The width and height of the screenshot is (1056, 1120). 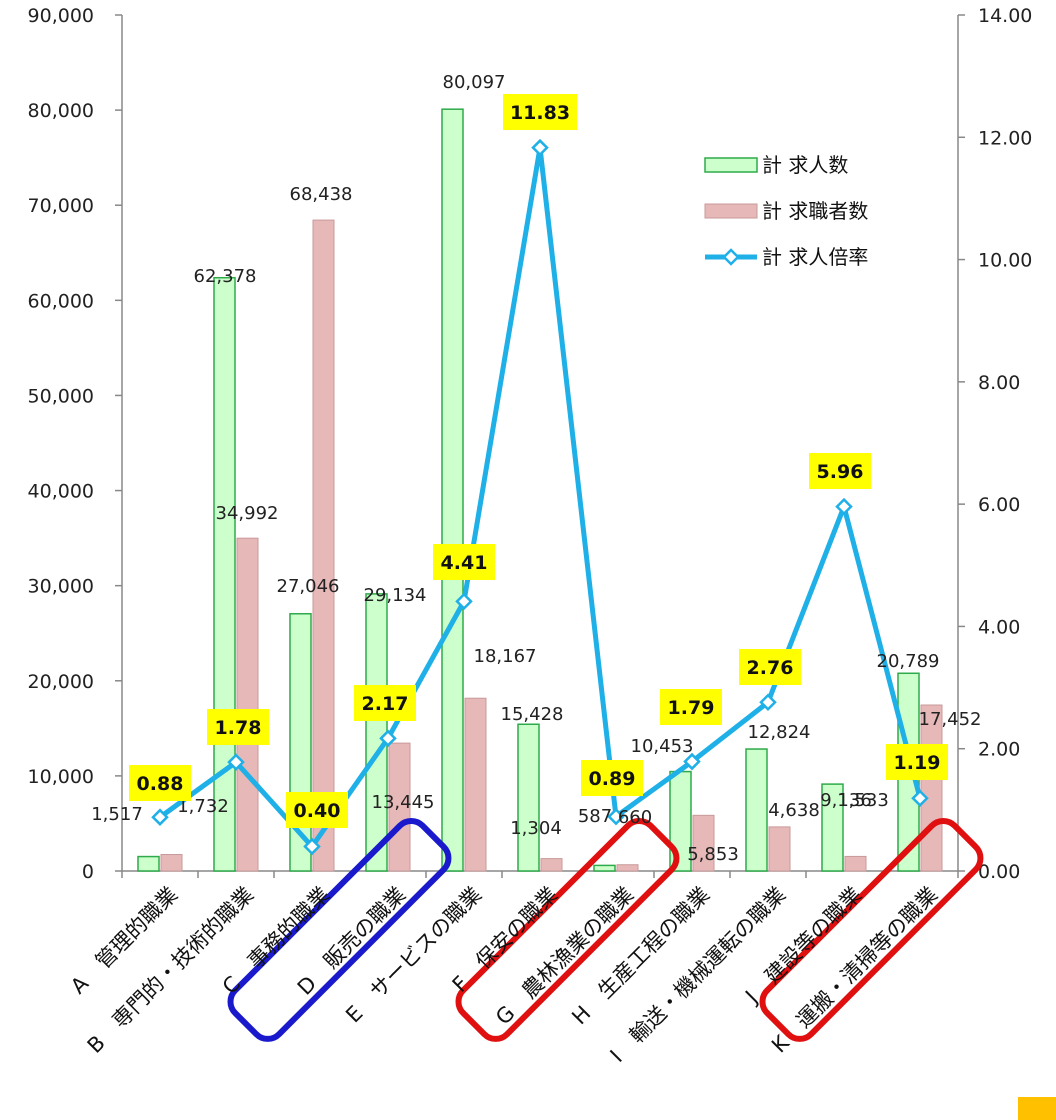 I want to click on bar-label-job-openings: 15,428, so click(x=532, y=714).